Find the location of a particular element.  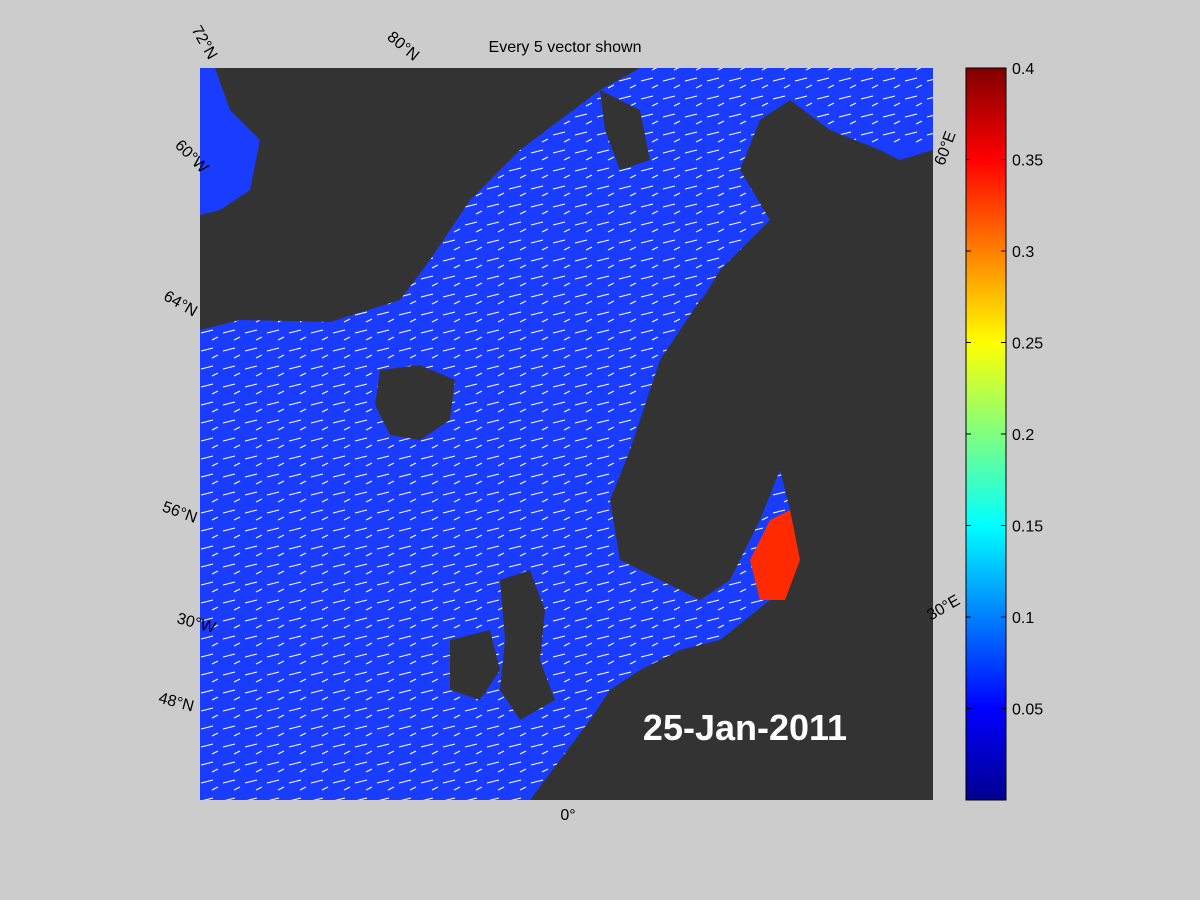

colorbar-ticks: 0.05 0.1 0.15 0.2 0.25 0.3 0.35 0.4 is located at coordinates (1004, 390).